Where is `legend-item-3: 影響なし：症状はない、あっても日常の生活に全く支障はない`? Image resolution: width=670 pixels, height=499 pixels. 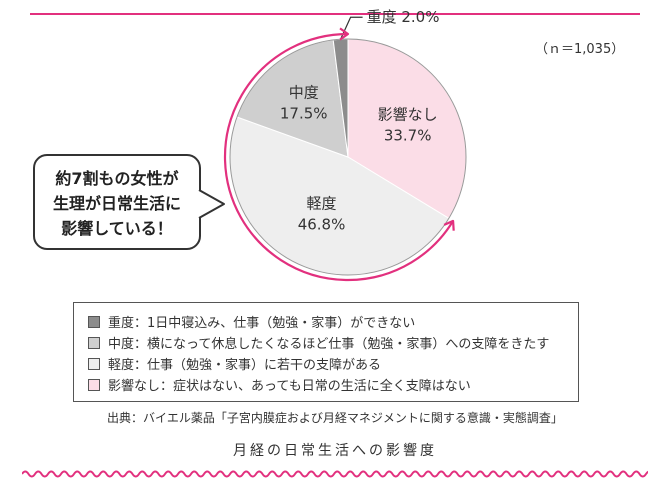
legend-item-3: 影響なし：症状はない、あっても日常の生活に全く支障はない is located at coordinates (333, 384).